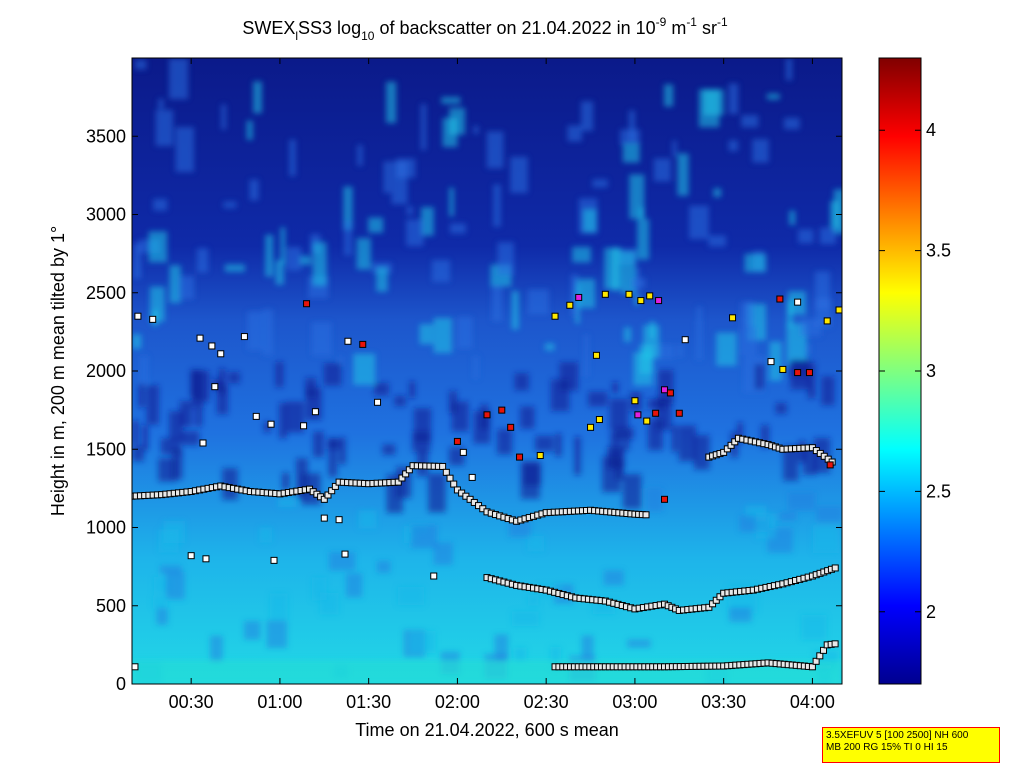  I want to click on colorbar-tick-label: 4, so click(931, 130).